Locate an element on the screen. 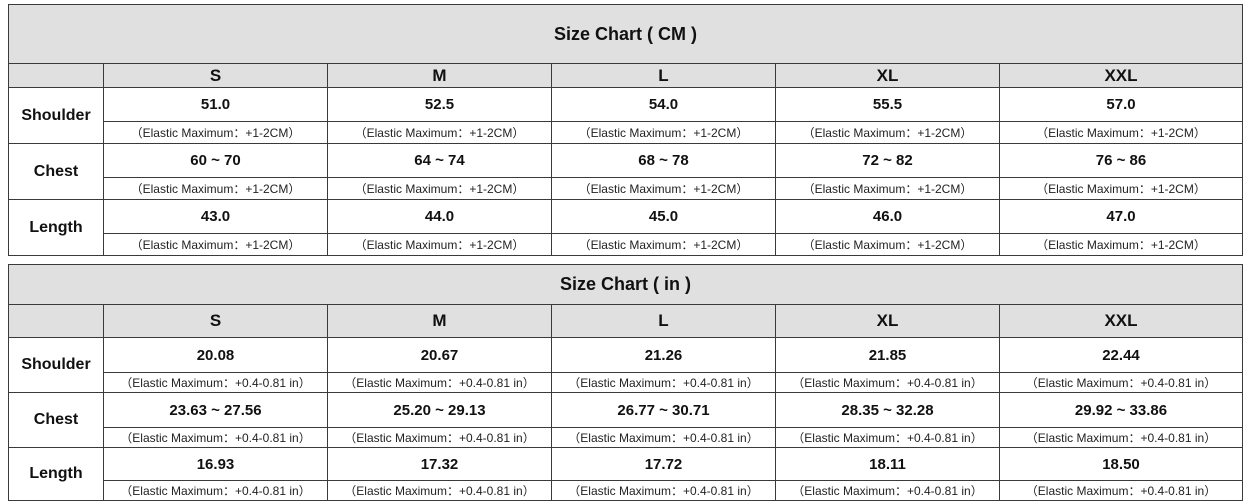  measurement-value-text: 60 ~ 70 is located at coordinates (215, 160).